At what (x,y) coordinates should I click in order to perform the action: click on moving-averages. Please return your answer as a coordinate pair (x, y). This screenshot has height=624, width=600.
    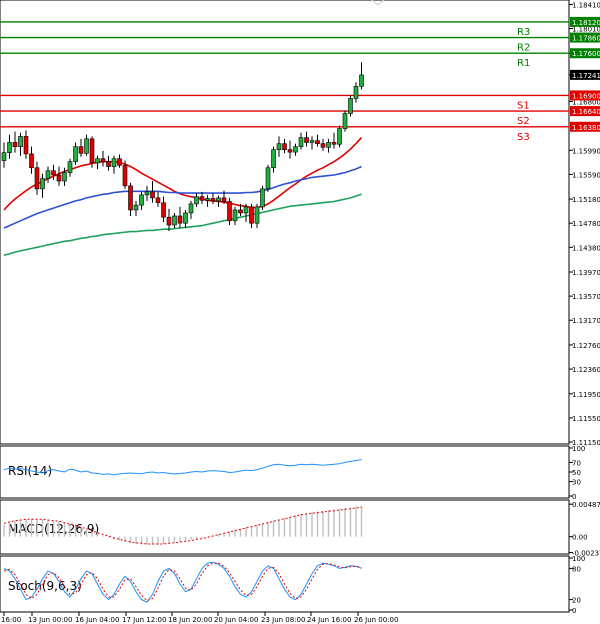
    Looking at the image, I should click on (183, 196).